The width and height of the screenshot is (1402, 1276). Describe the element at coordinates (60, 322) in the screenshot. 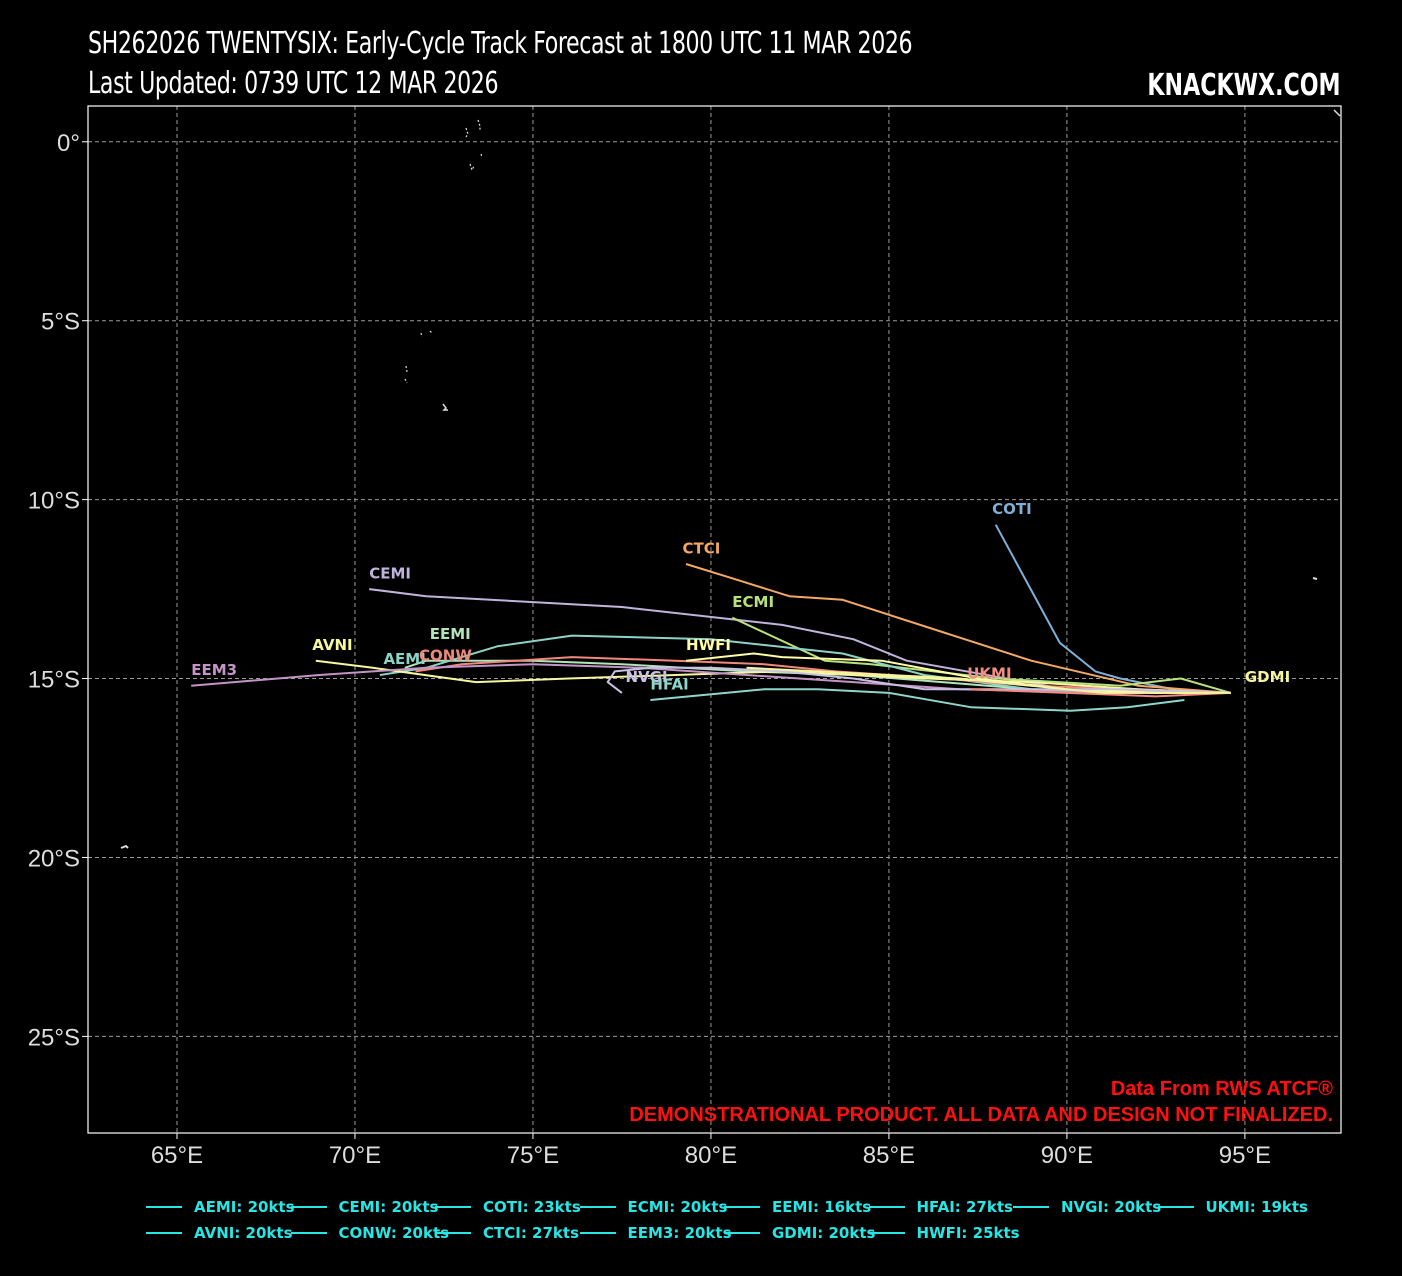

I see `lat-tick-label: 5°S` at that location.